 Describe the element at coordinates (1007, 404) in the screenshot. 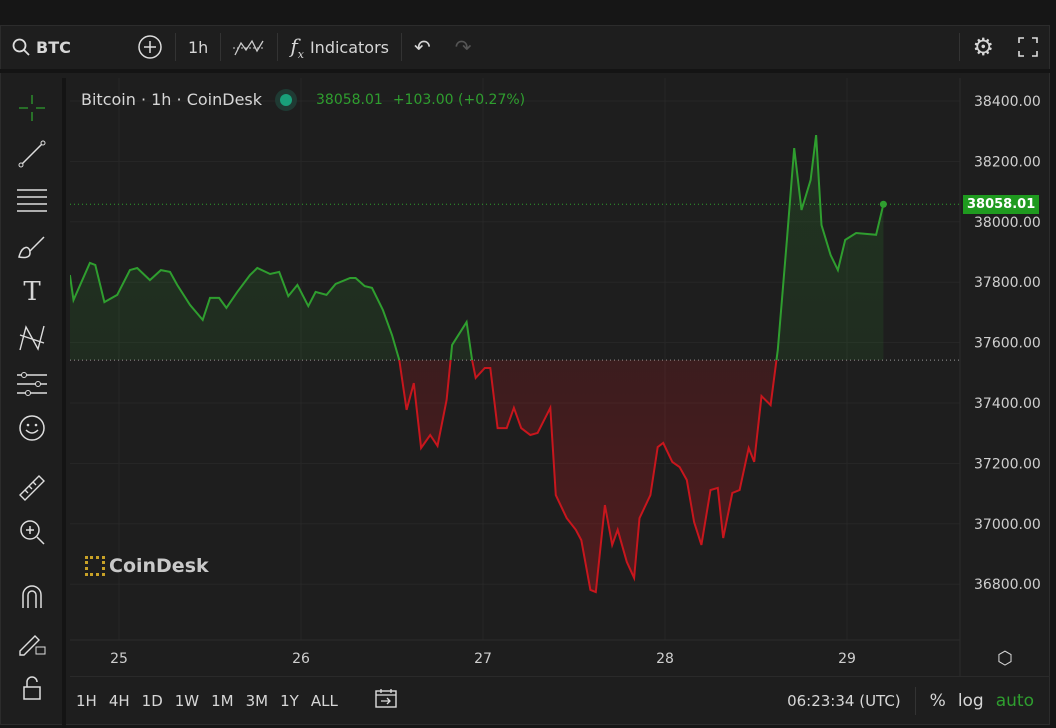

I see `y-tick-label: 37400.00` at that location.